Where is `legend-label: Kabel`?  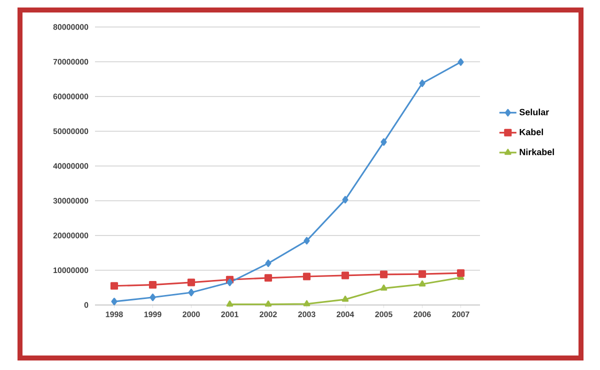
legend-label: Kabel is located at coordinates (531, 132).